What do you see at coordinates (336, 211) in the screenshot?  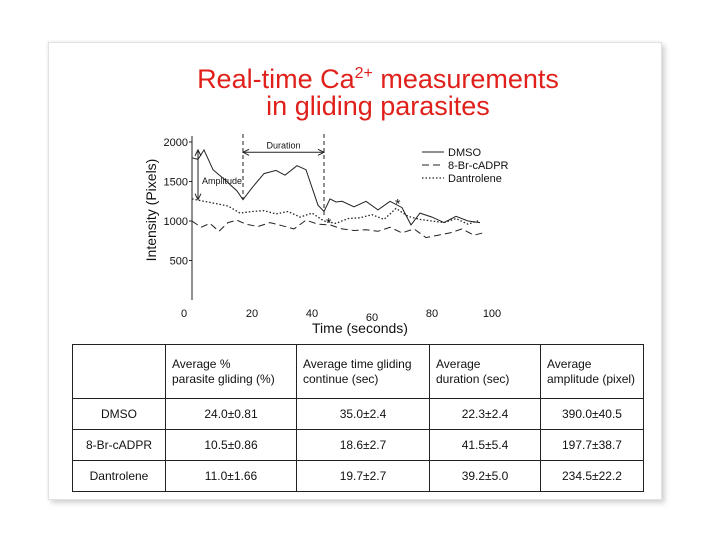 I see `series-line-dantrolene` at bounding box center [336, 211].